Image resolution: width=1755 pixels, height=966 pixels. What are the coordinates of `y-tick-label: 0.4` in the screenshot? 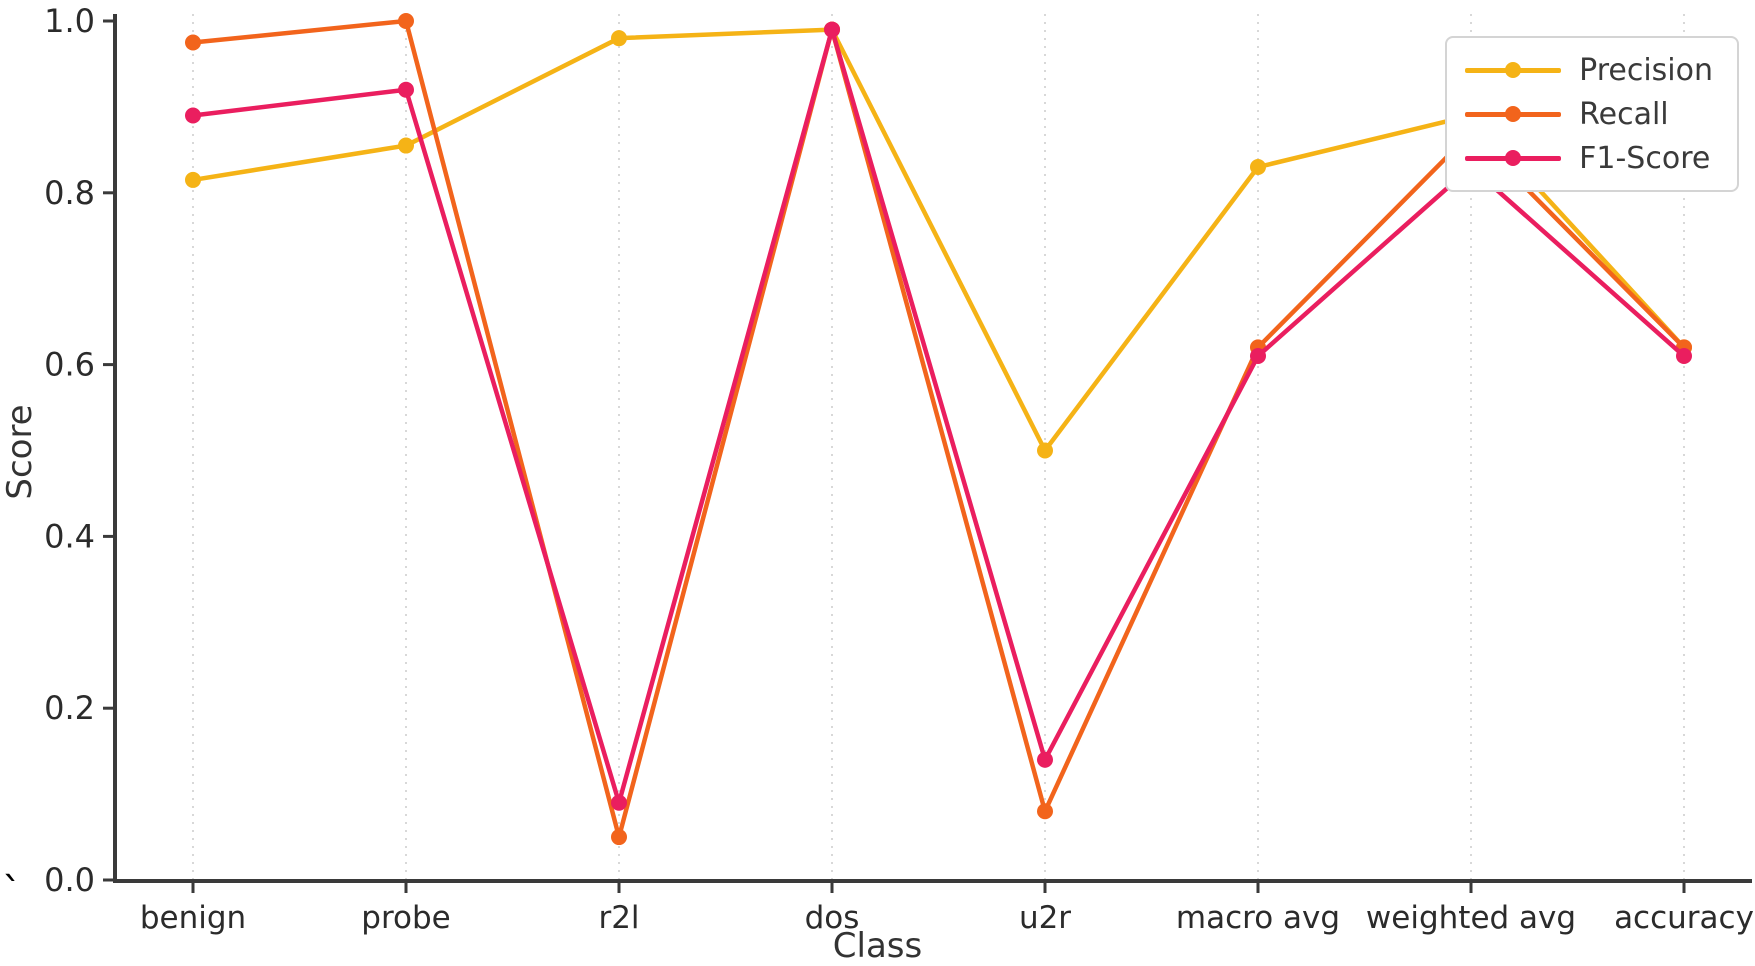 It's located at (69, 536).